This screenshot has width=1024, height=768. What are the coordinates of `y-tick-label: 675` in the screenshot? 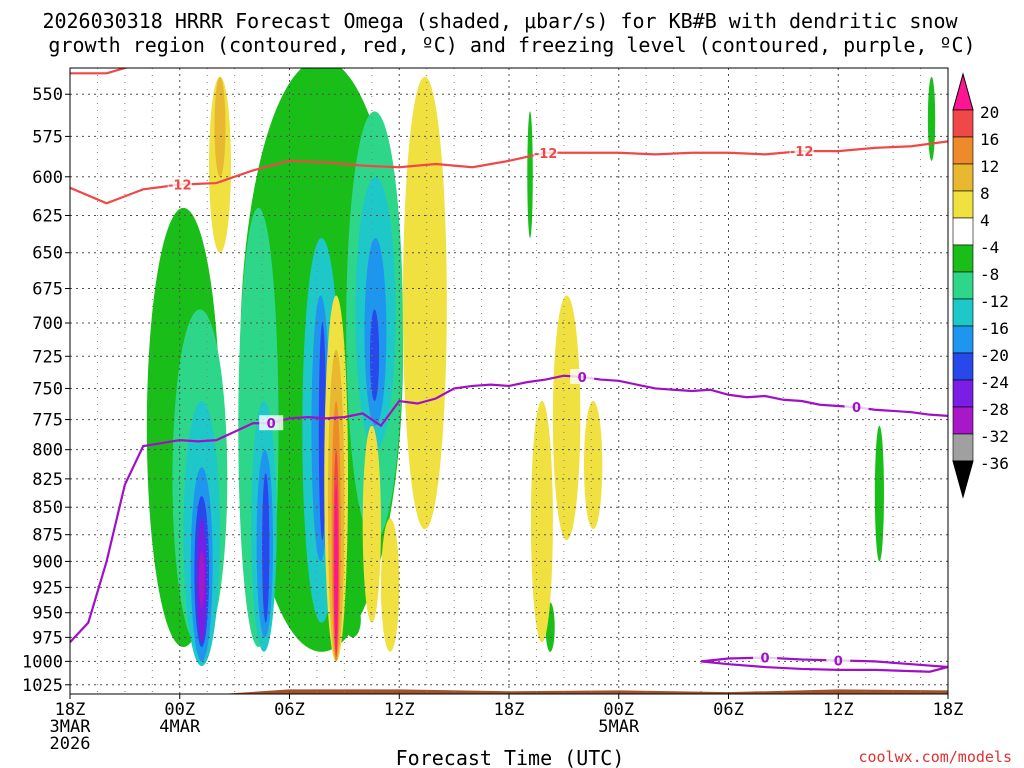 It's located at (47, 290).